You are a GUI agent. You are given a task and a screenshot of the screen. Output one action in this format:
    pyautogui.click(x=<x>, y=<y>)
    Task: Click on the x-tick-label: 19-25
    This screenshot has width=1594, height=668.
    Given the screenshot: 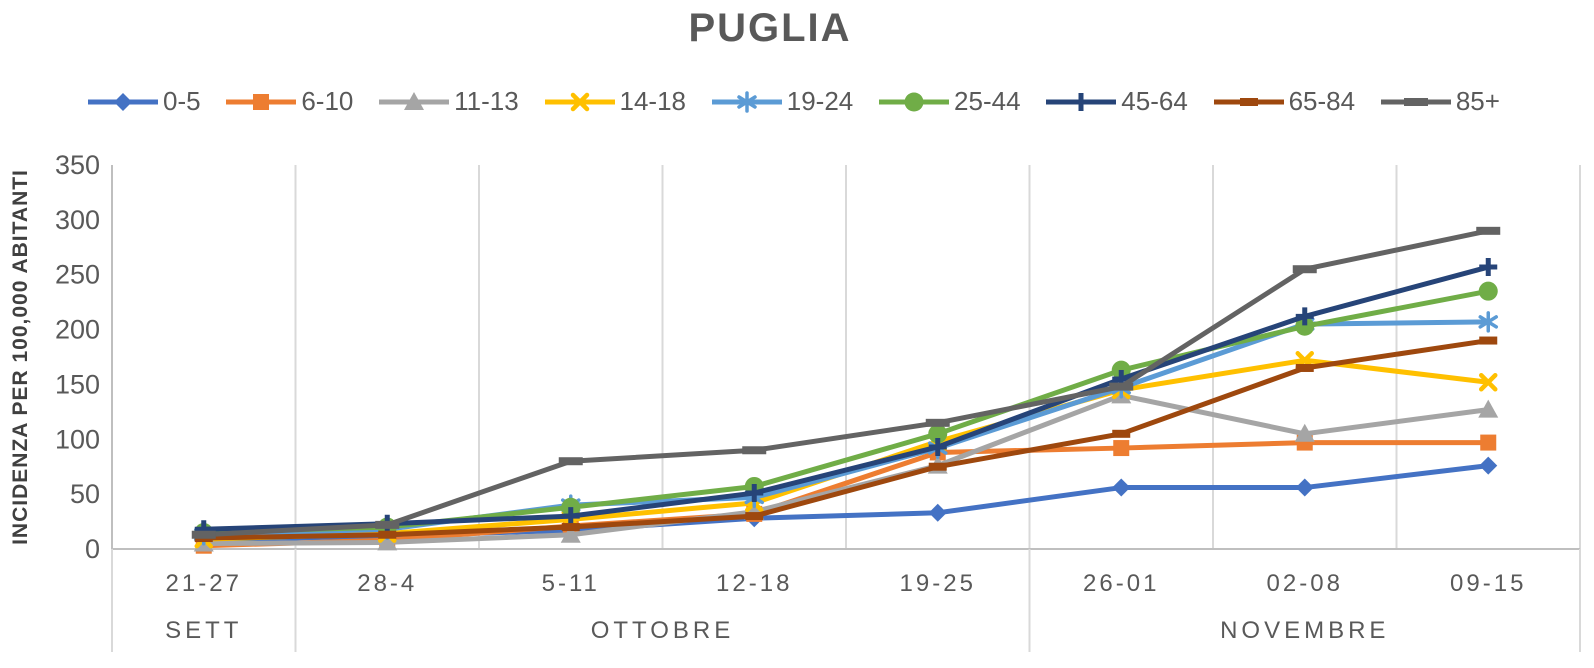 What is the action you would take?
    pyautogui.click(x=938, y=583)
    